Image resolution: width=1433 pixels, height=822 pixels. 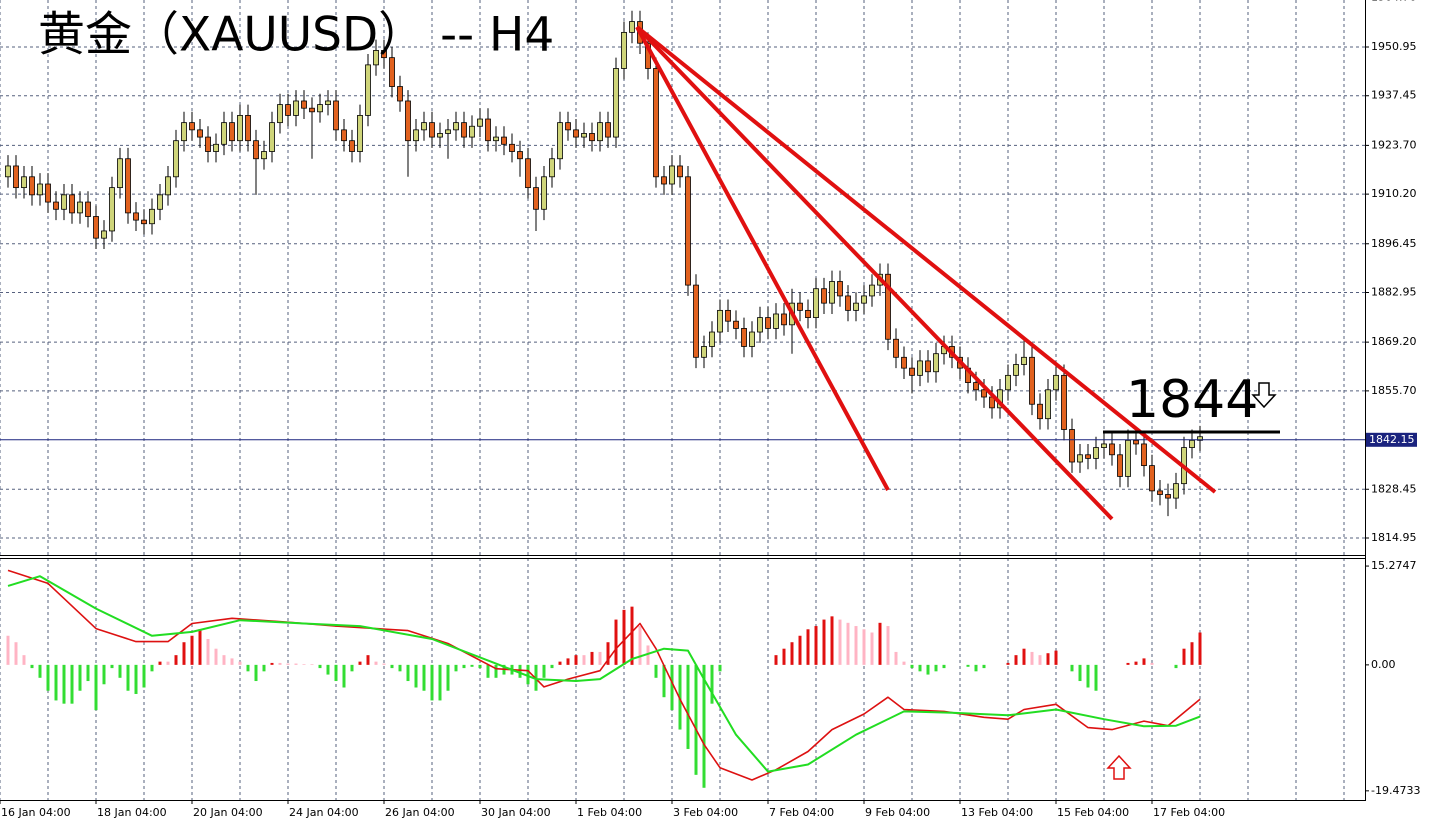 What do you see at coordinates (1383, 664) in the screenshot?
I see `y-tick-label: 0.00` at bounding box center [1383, 664].